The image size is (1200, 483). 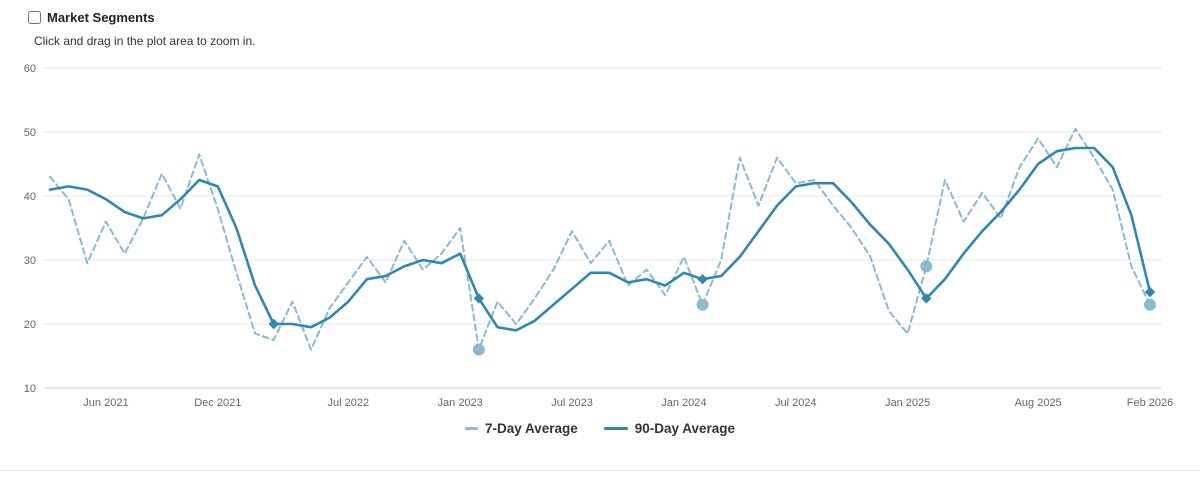 What do you see at coordinates (907, 403) in the screenshot?
I see `x-axis-label: Jan 2025` at bounding box center [907, 403].